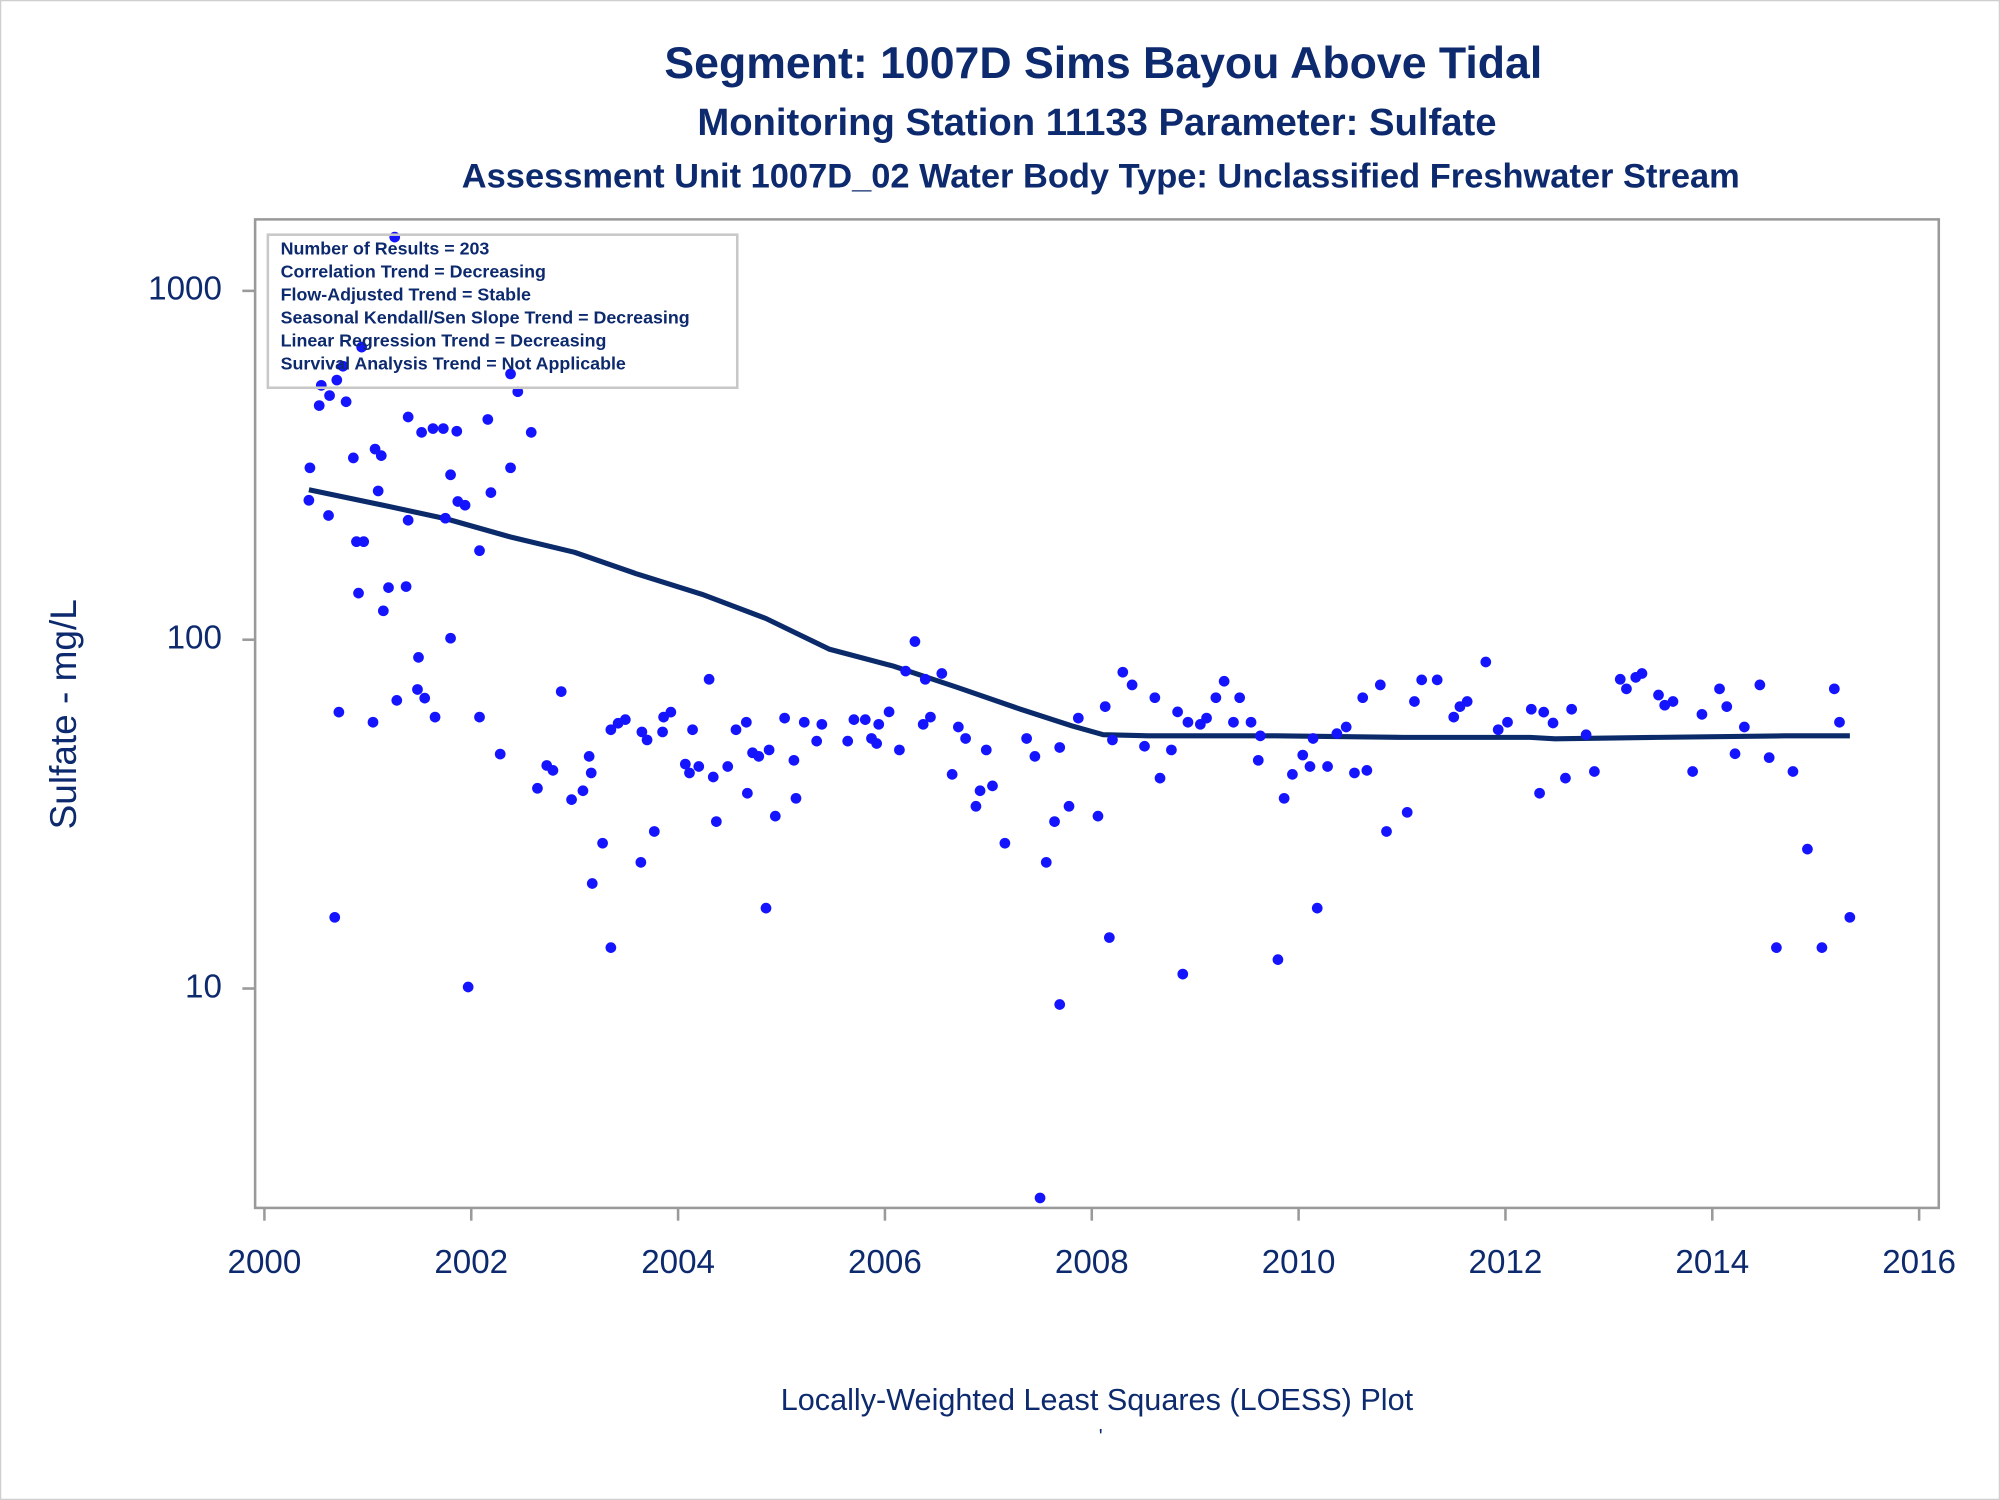 This screenshot has width=2000, height=1500. What do you see at coordinates (1092, 1262) in the screenshot?
I see `x-tick-label: 2008` at bounding box center [1092, 1262].